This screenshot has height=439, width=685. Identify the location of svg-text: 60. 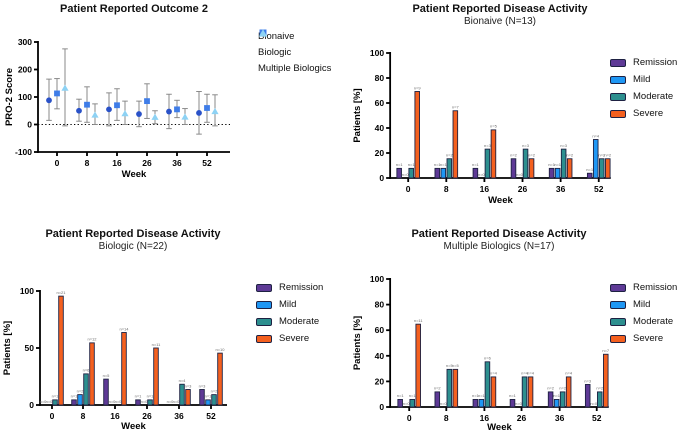
(380, 330).